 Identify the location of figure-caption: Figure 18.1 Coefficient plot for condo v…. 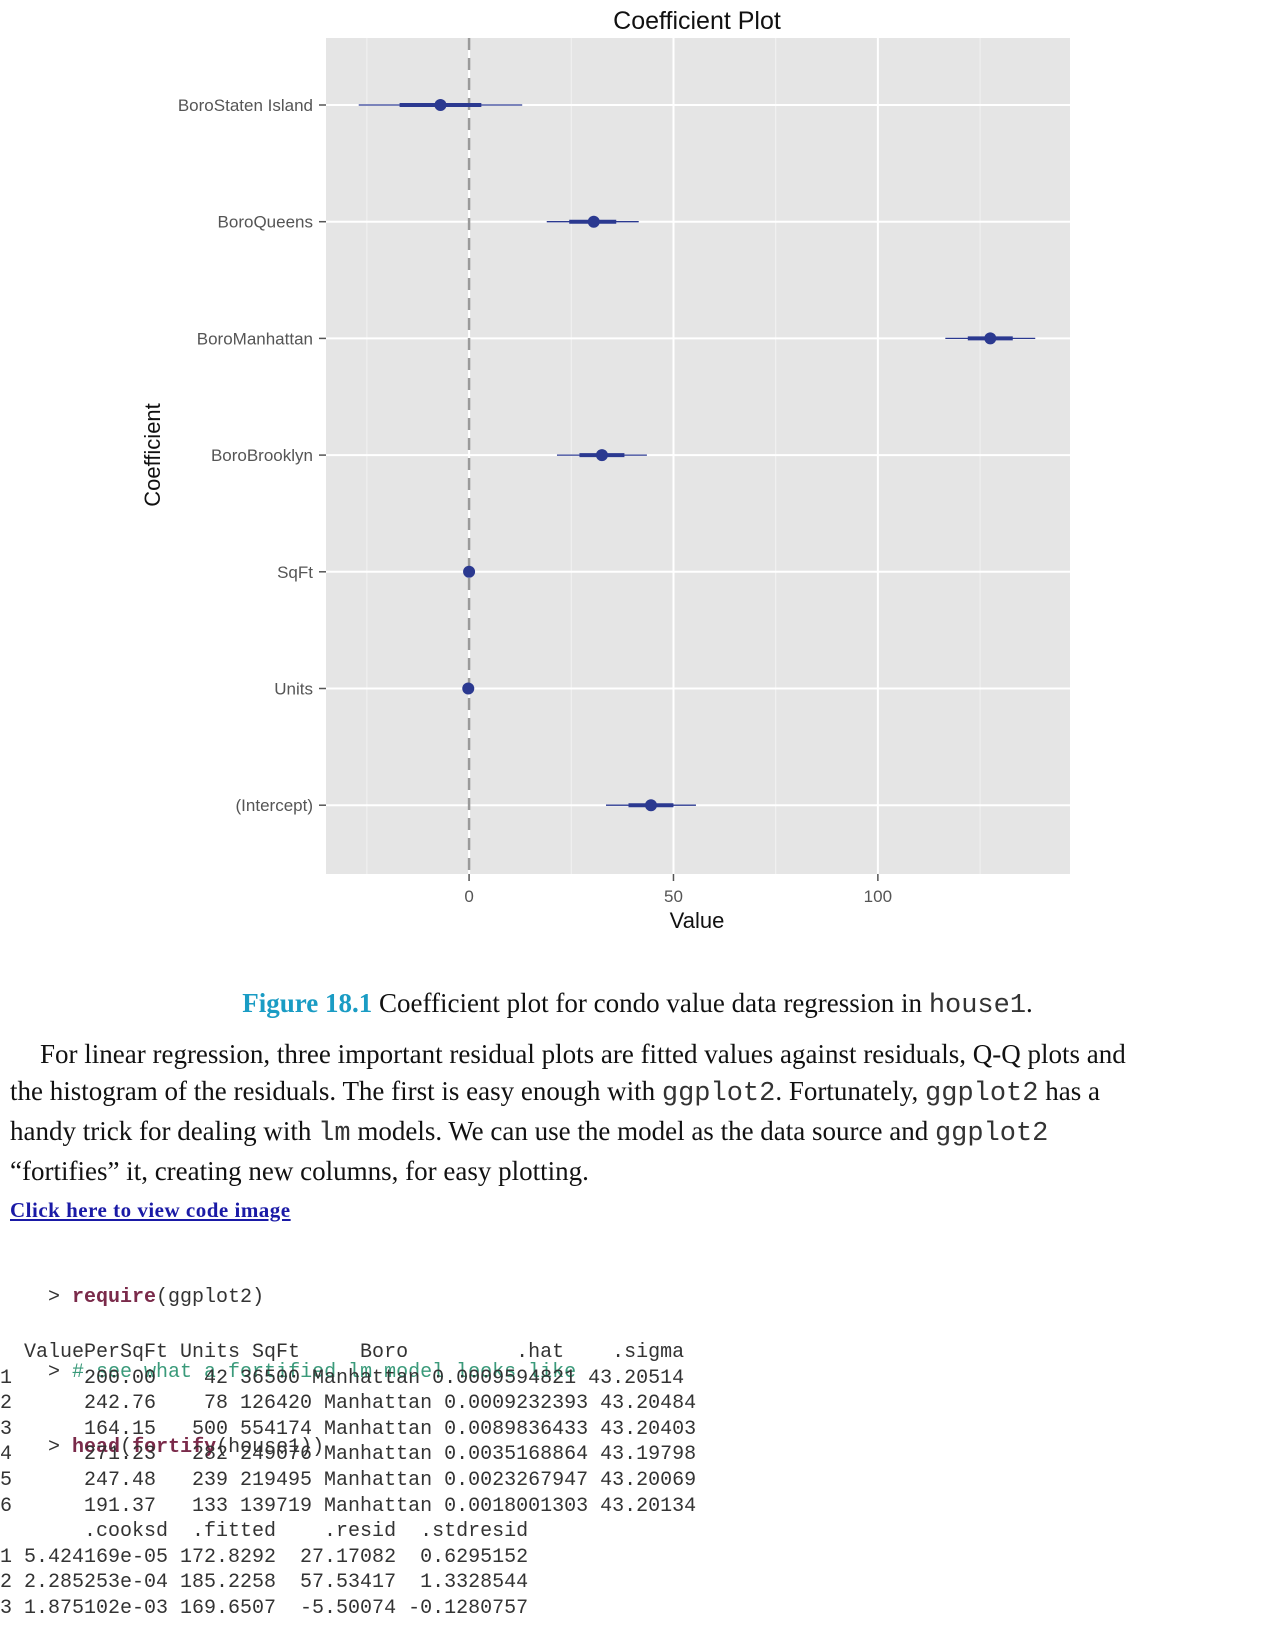
(637, 1004).